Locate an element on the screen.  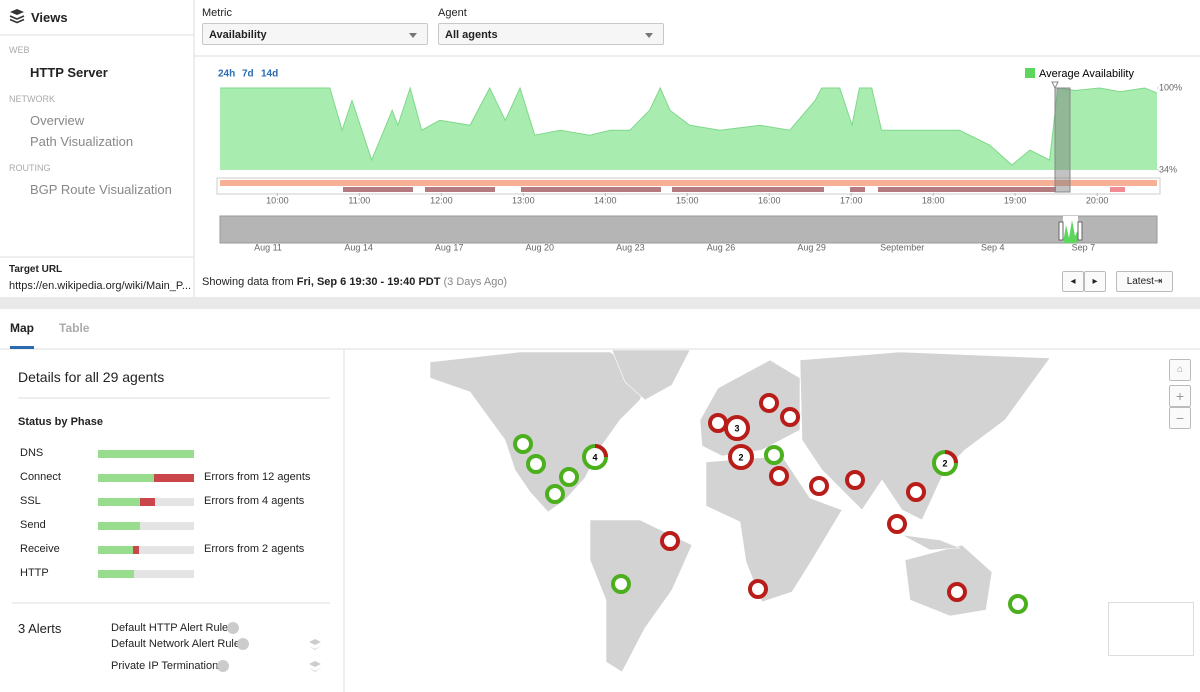
filter-label: Agent is located at coordinates (452, 13).